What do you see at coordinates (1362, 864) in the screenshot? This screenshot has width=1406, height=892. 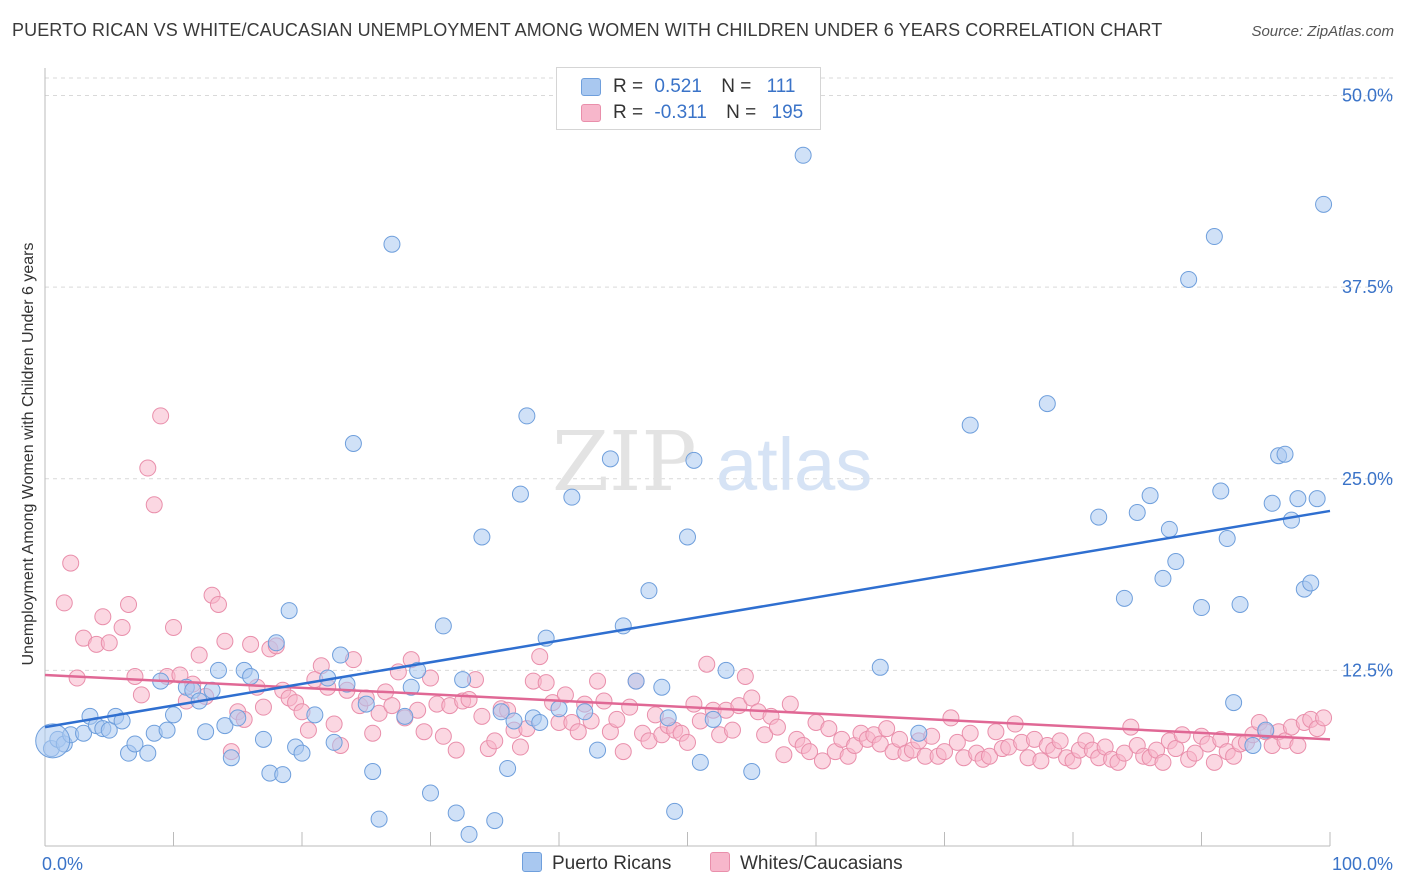 I see `x-tick-label: 100.0%` at bounding box center [1362, 864].